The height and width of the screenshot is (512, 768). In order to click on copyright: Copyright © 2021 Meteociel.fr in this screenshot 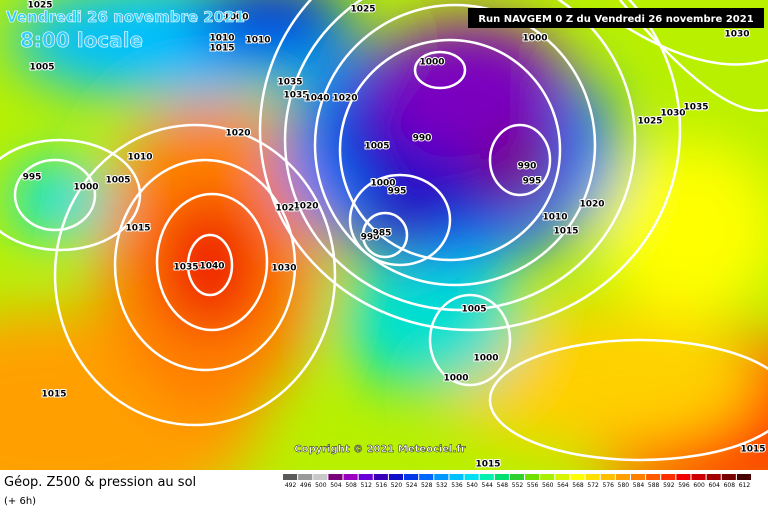, I will do `click(379, 449)`.